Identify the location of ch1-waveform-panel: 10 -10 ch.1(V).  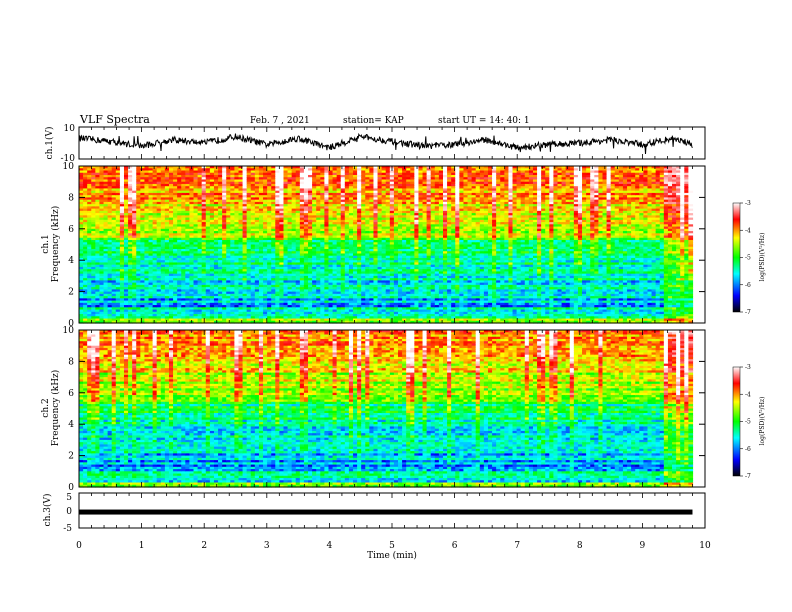
(374, 144).